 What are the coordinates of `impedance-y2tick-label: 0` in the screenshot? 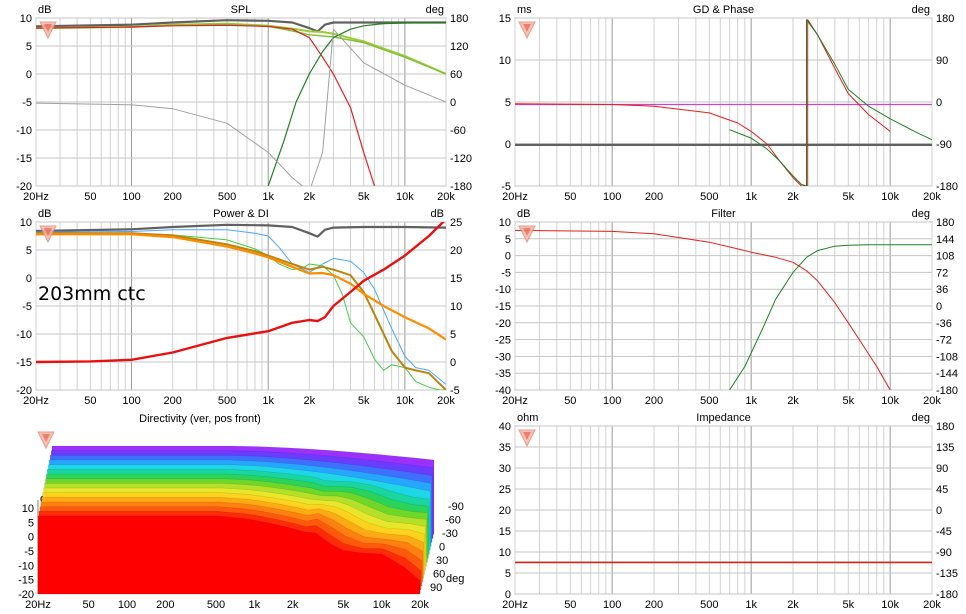 It's located at (939, 511).